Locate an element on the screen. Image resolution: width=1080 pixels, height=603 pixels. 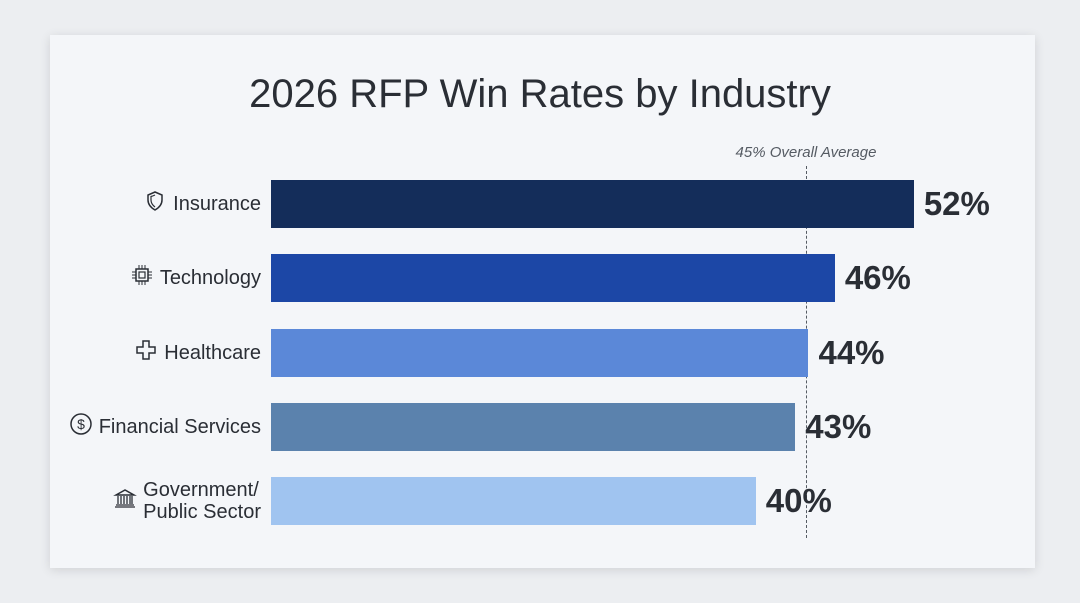
value-label: 52% is located at coordinates (956, 203).